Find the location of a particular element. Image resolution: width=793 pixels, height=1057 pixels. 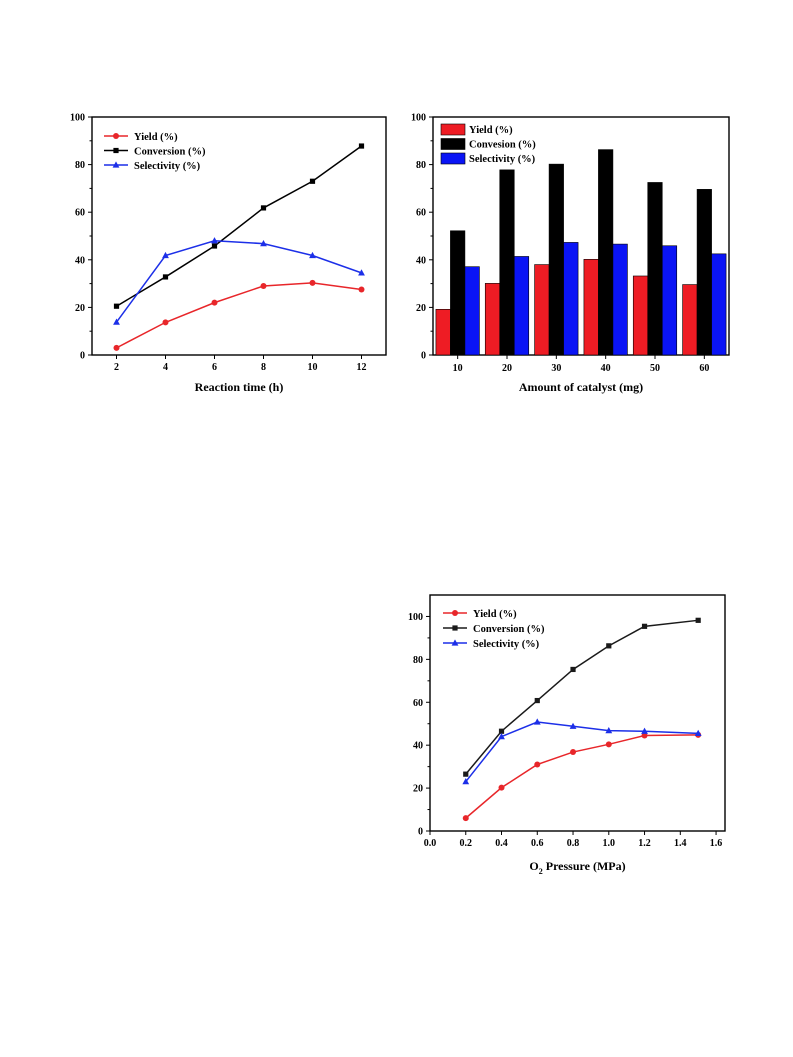

x-tick-label: 4 is located at coordinates (165, 367).